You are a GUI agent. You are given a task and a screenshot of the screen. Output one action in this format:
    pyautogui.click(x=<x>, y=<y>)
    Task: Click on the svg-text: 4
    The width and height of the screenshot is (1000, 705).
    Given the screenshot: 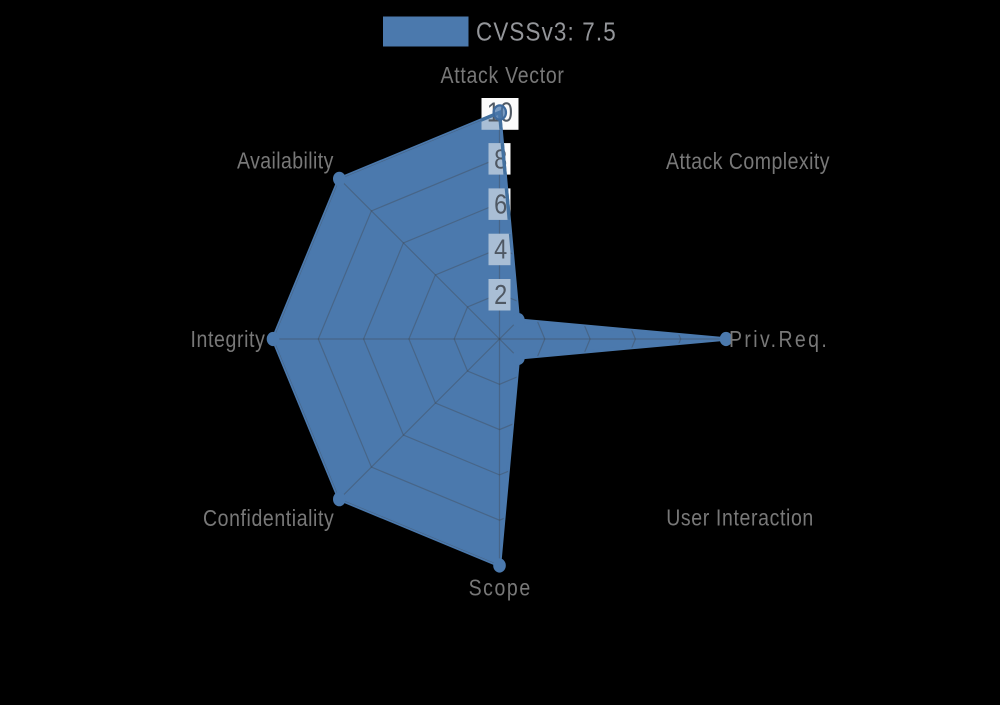 What is the action you would take?
    pyautogui.click(x=500, y=250)
    